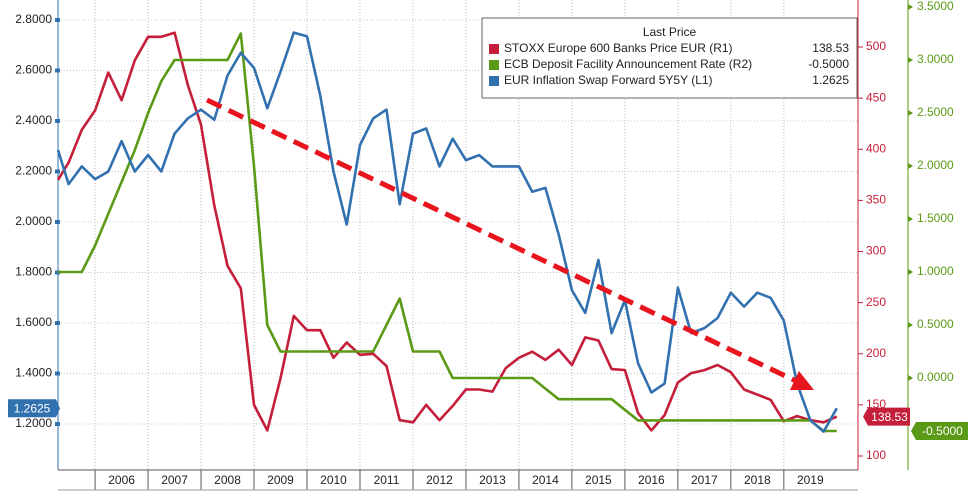  Describe the element at coordinates (618, 48) in the screenshot. I see `legend-label: STOXX Europe 600 Banks Price EUR (R1)` at that location.